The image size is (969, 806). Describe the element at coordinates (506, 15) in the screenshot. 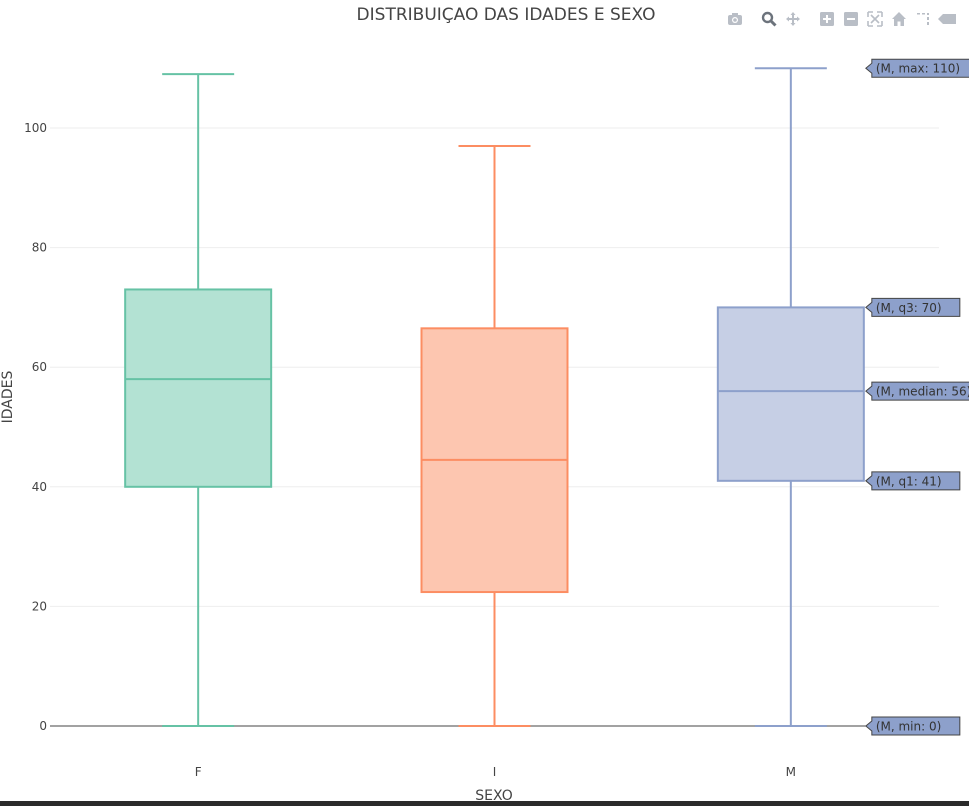

I see `chart-title: DISTRIBUIÇAO DAS IDADES E SEXO` at that location.